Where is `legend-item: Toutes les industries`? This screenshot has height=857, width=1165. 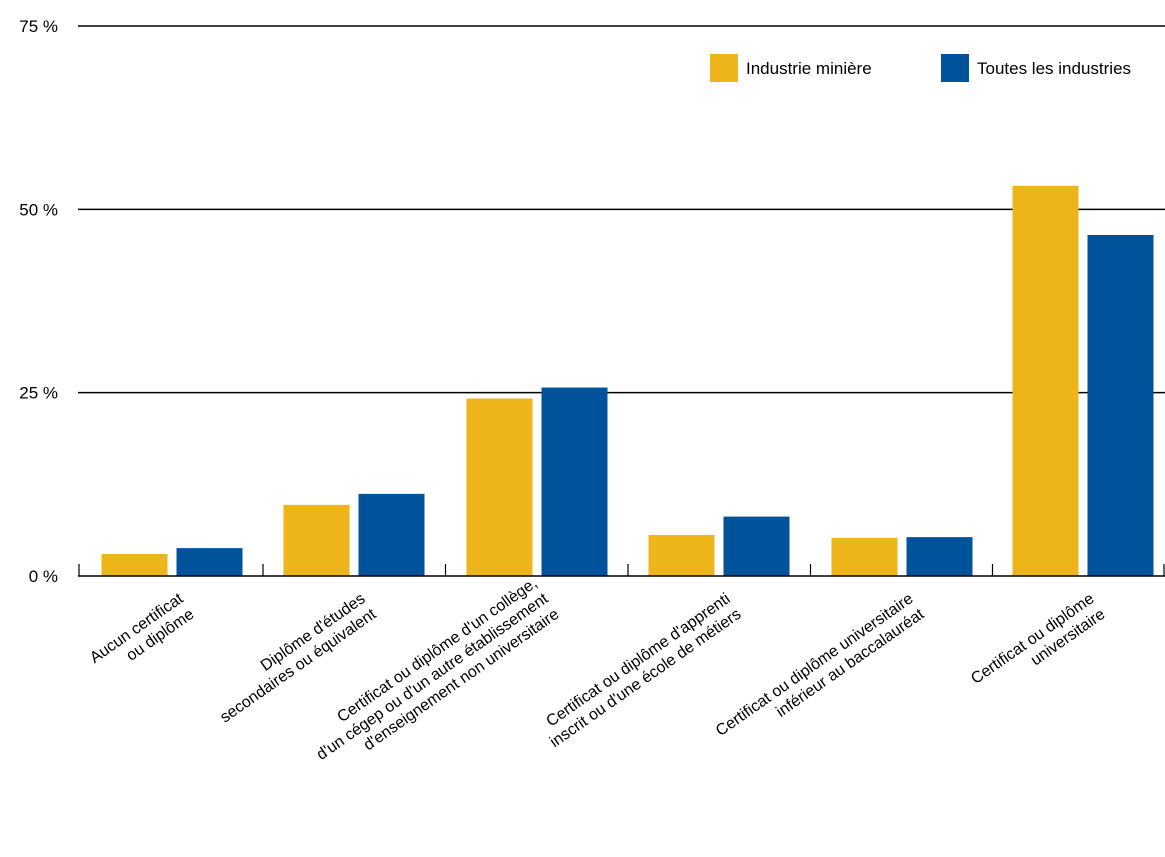 legend-item: Toutes les industries is located at coordinates (1036, 68).